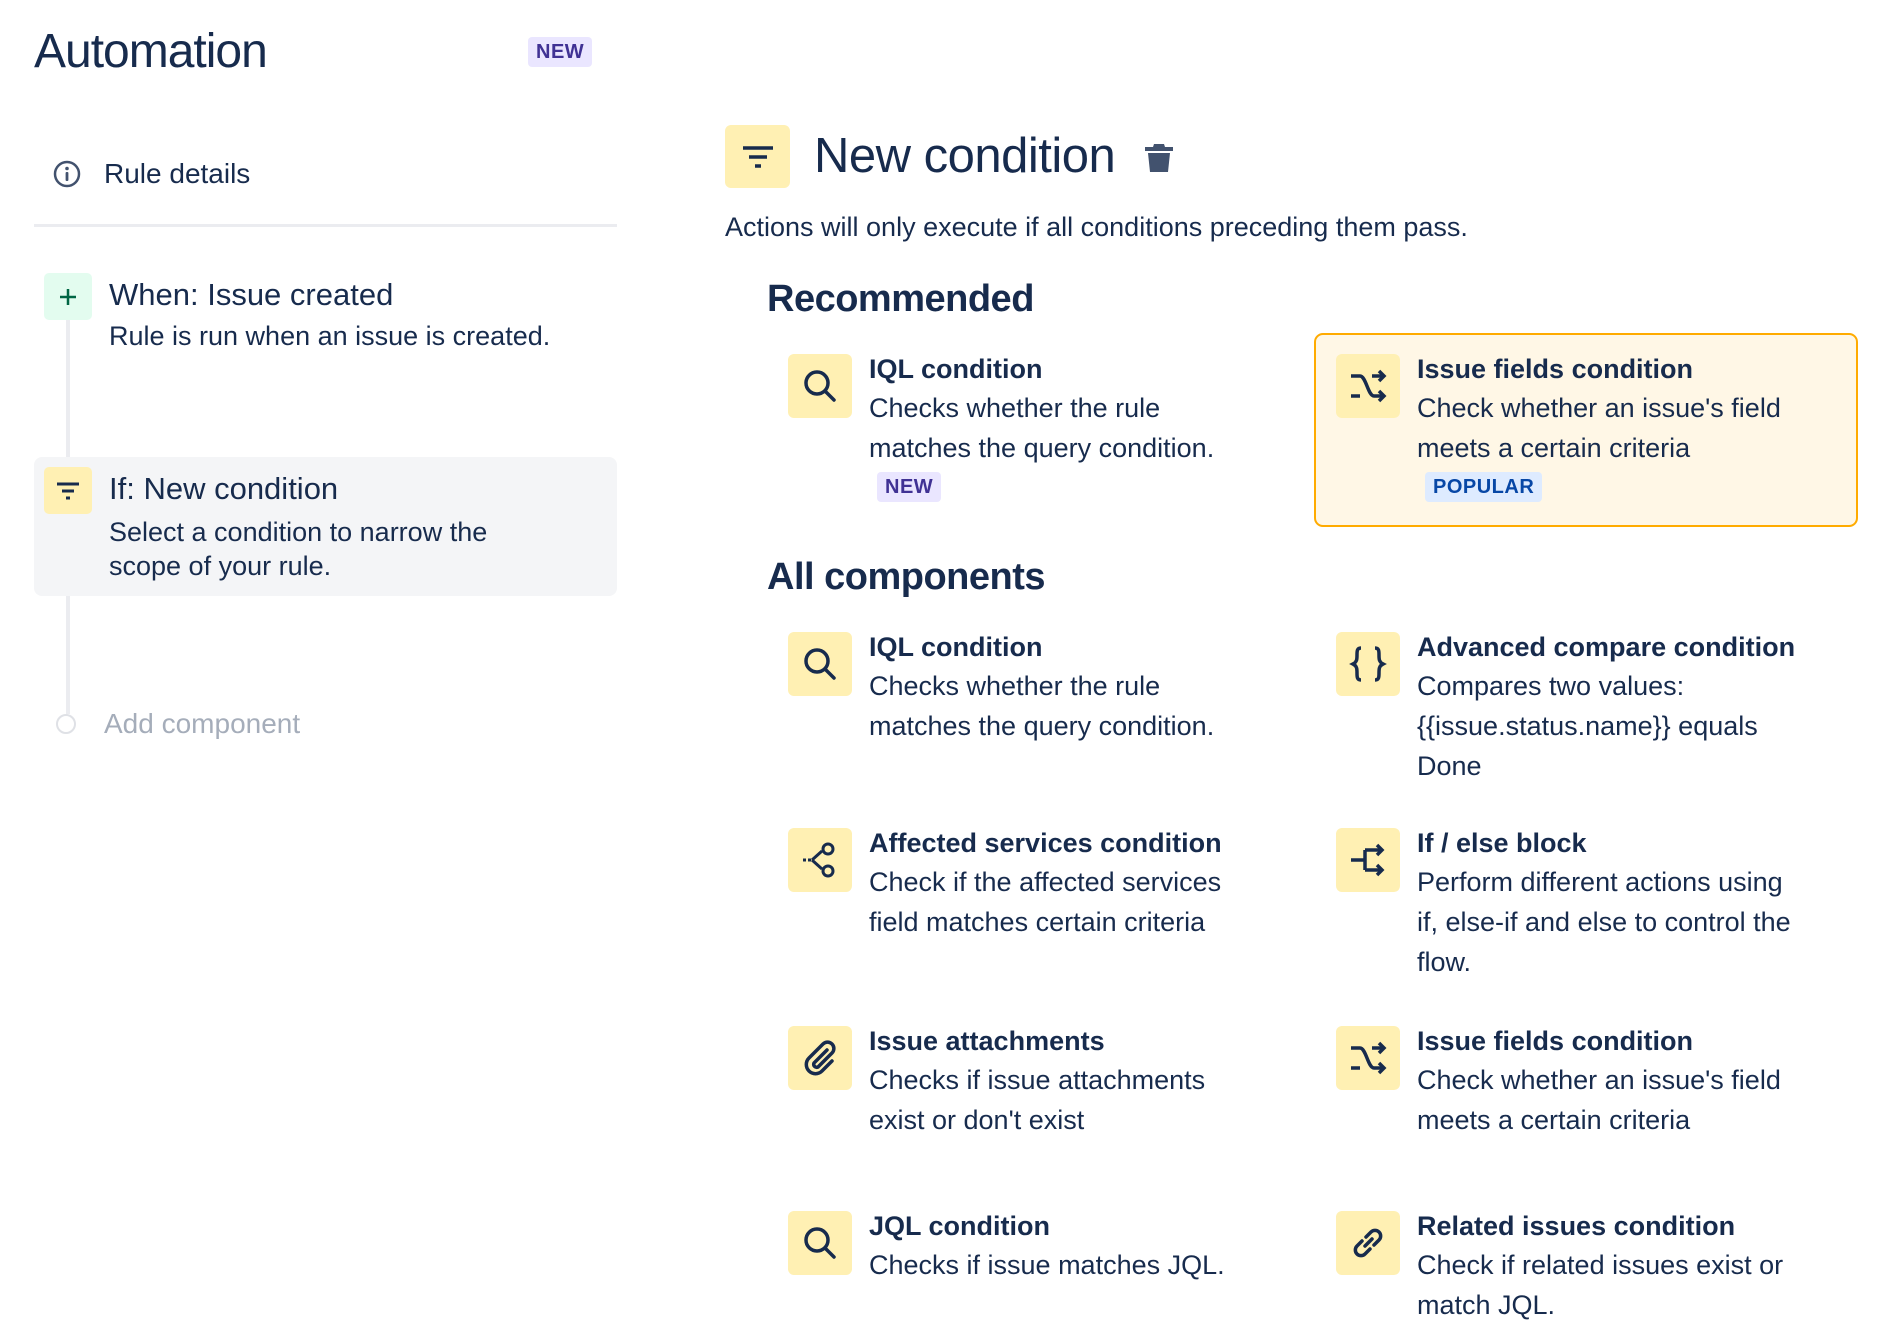  I want to click on paperclip-icon, so click(820, 1058).